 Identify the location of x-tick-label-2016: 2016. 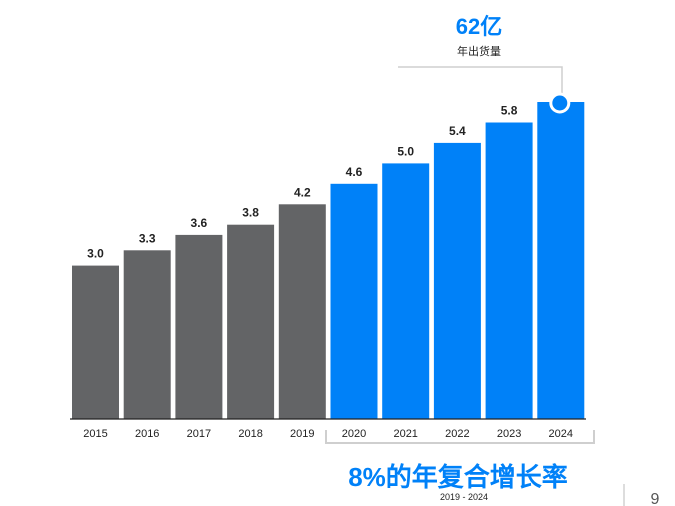
(147, 434).